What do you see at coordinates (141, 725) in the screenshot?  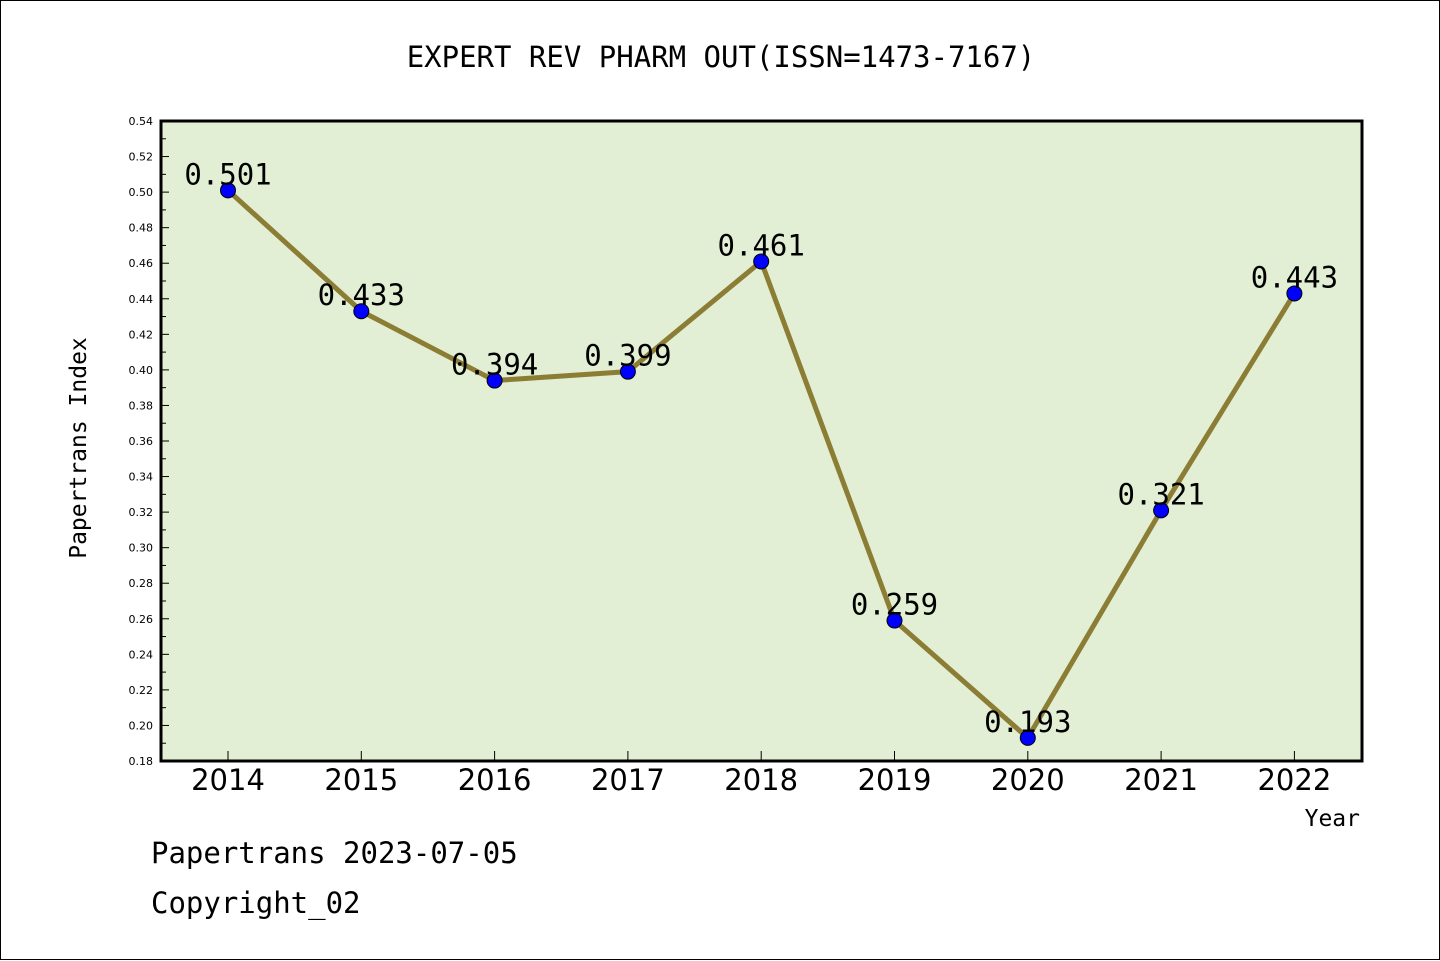 I see `y-tick-label: 0.20` at bounding box center [141, 725].